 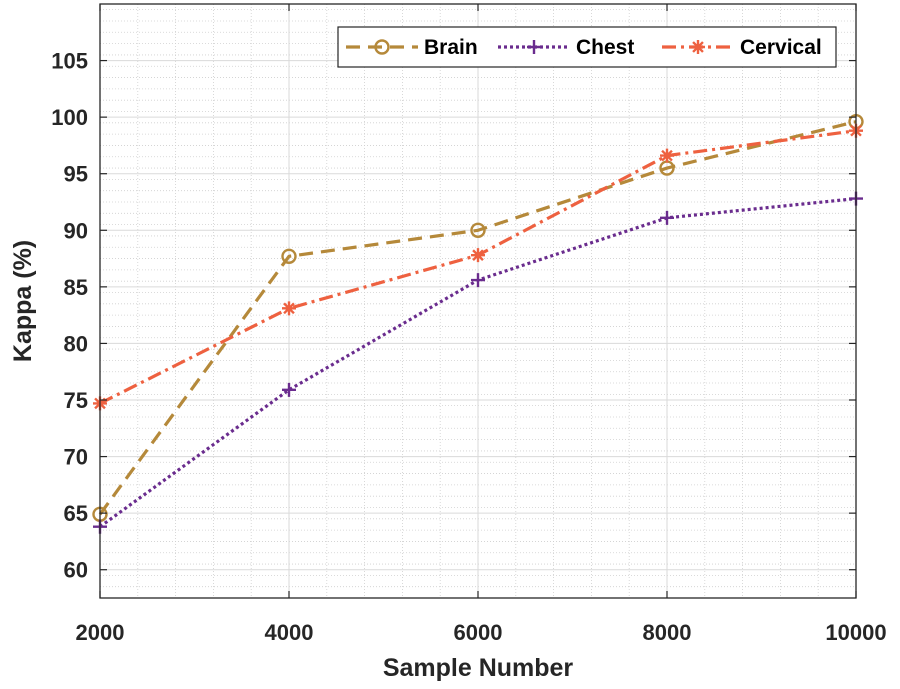 What do you see at coordinates (76, 174) in the screenshot?
I see `y-tick-label: 95` at bounding box center [76, 174].